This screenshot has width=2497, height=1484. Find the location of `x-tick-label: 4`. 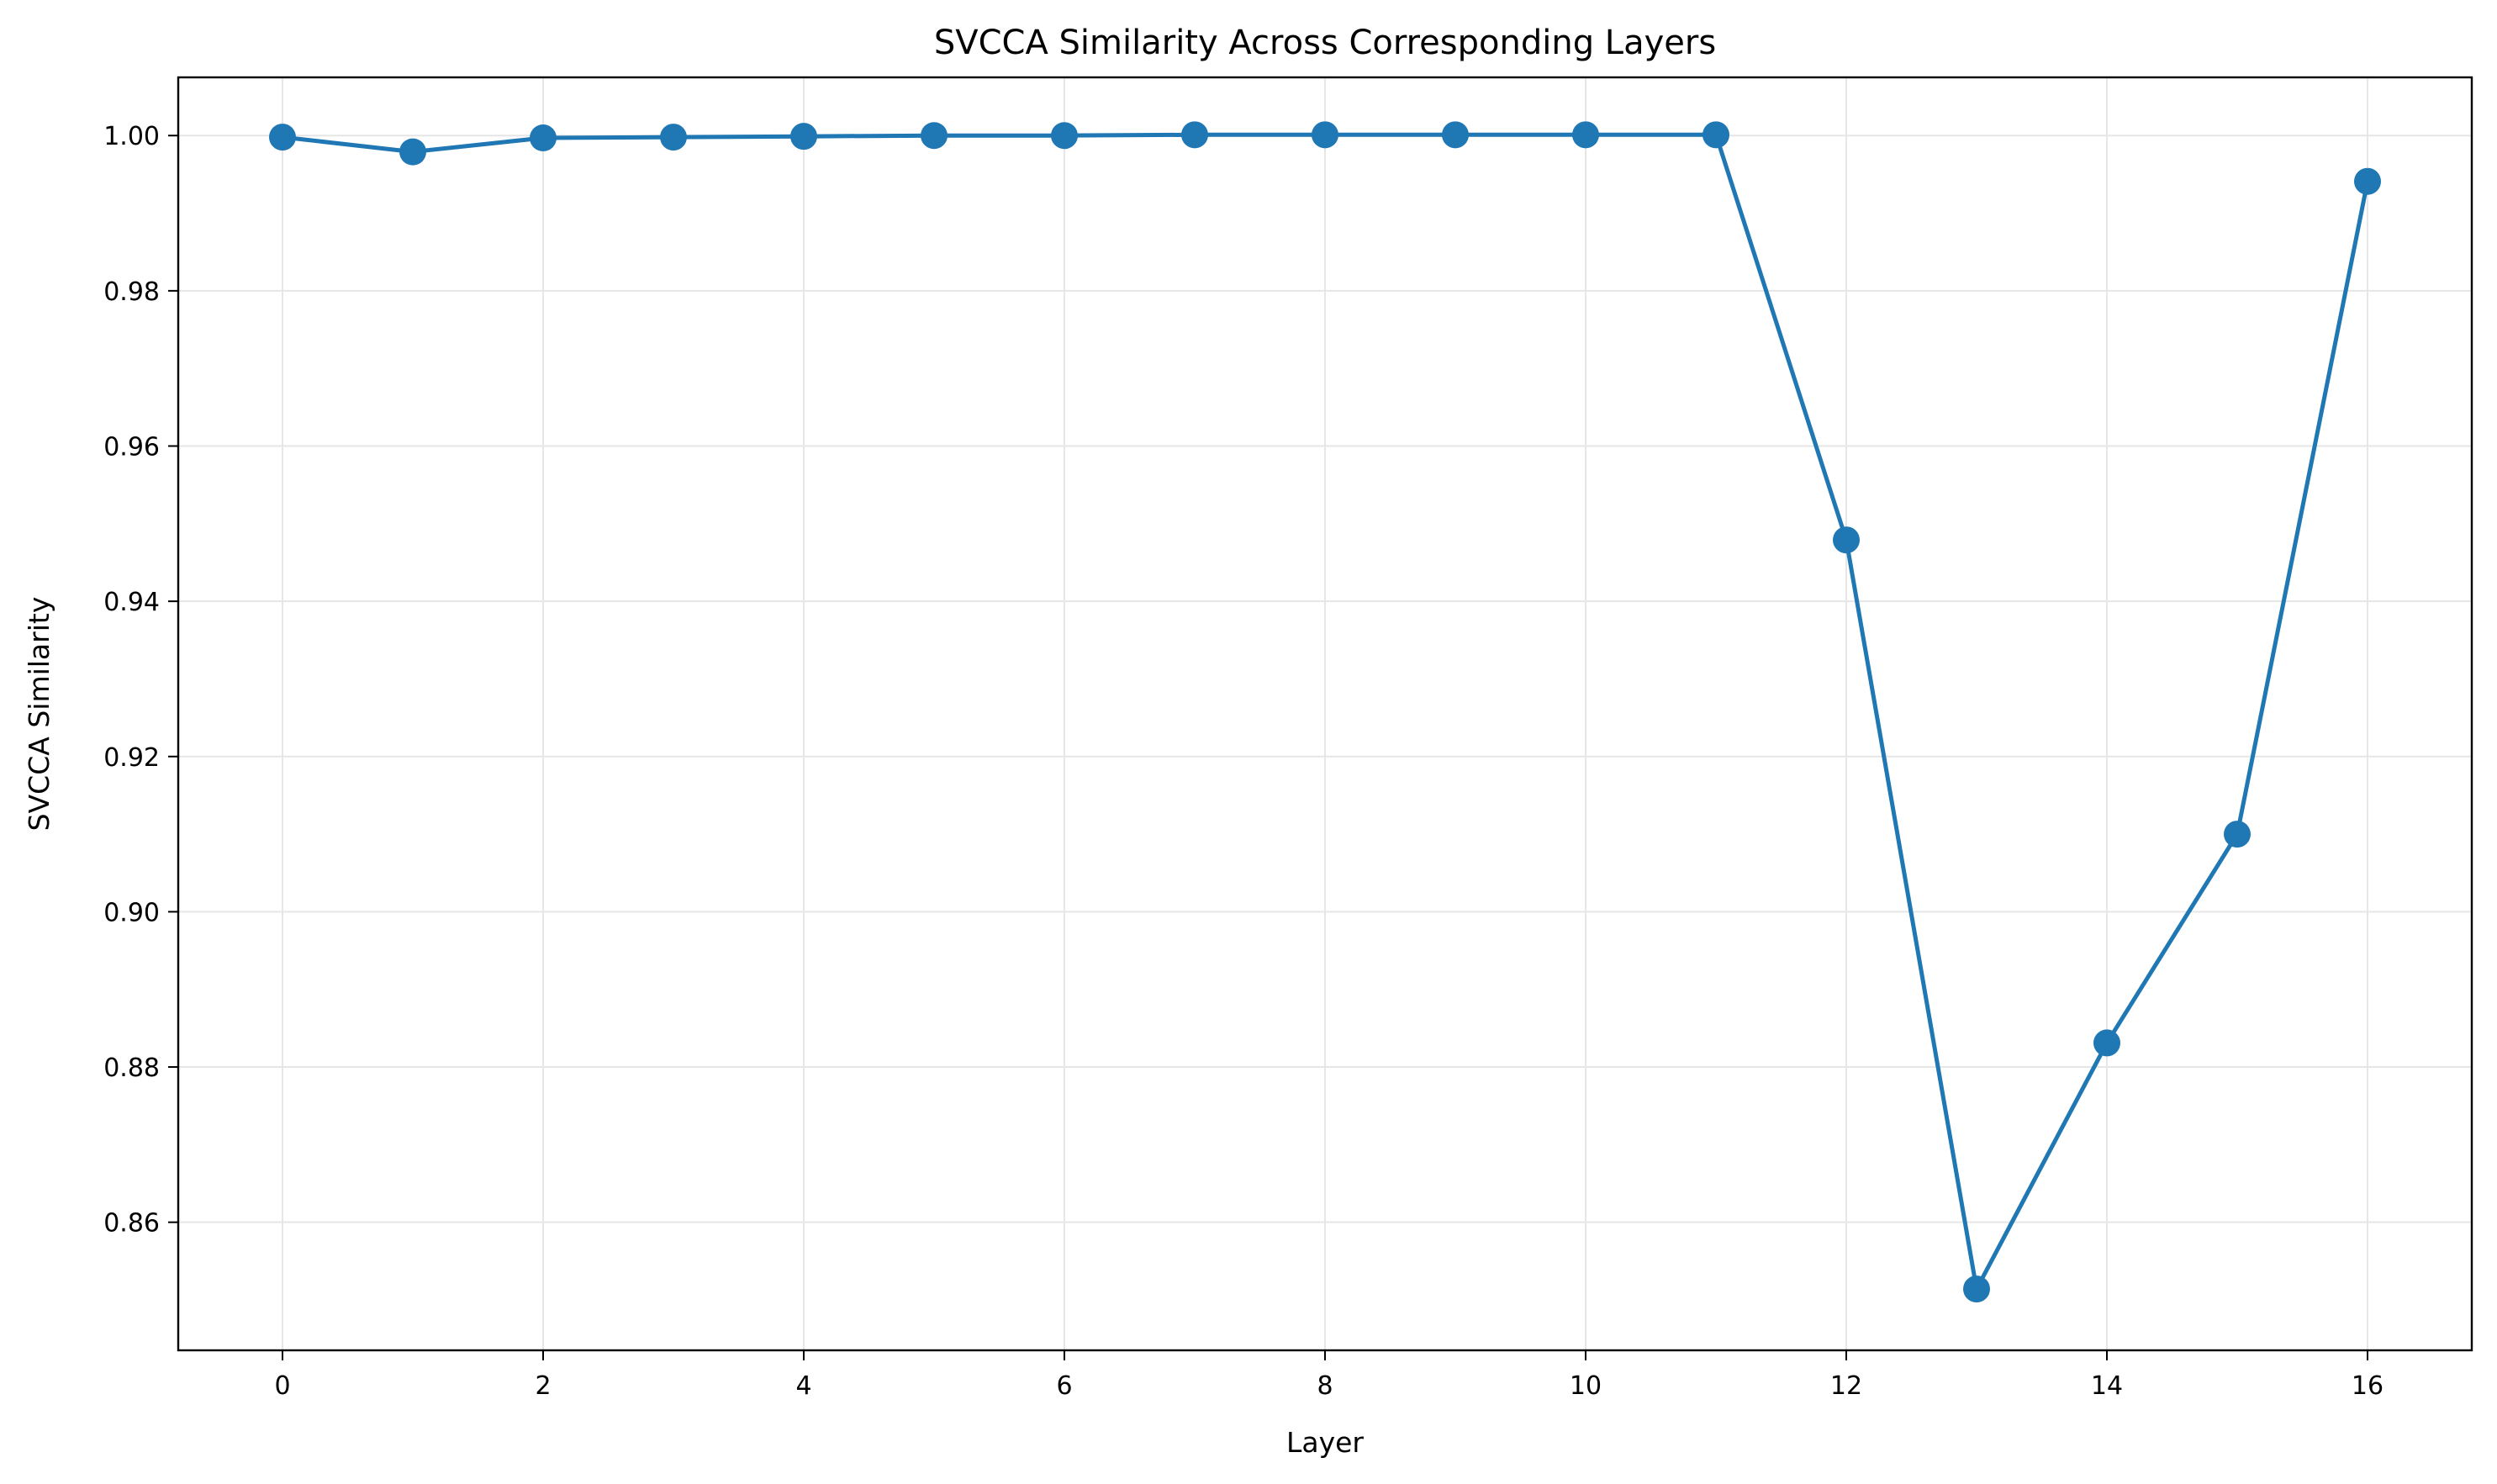

x-tick-label: 4 is located at coordinates (803, 1386).